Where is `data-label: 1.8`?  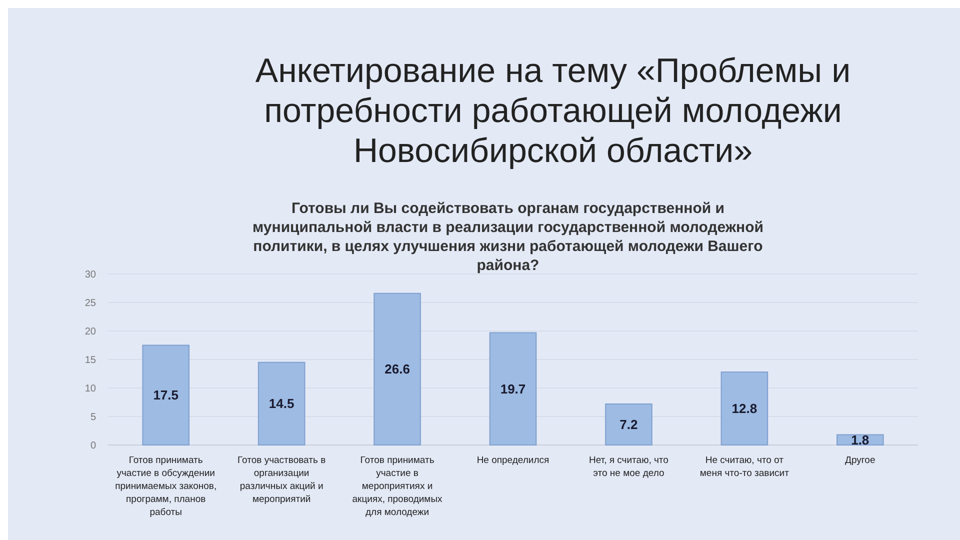
data-label: 1.8 is located at coordinates (860, 440).